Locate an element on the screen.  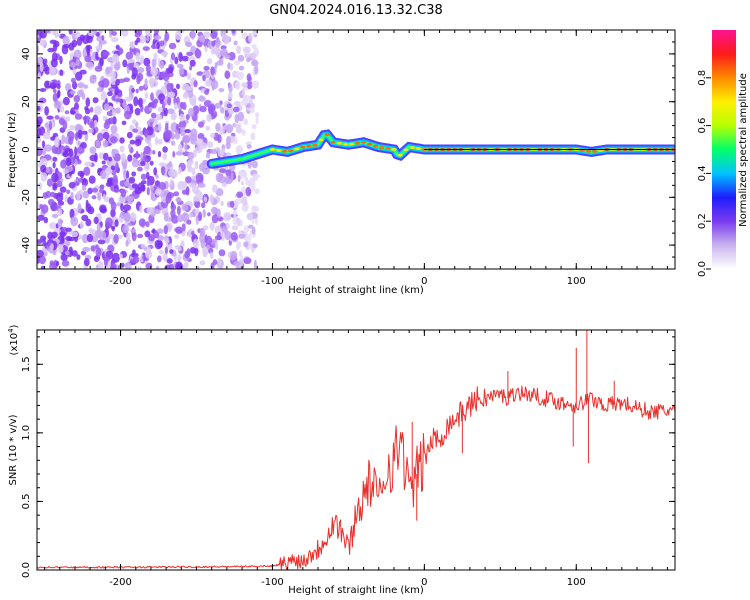
snr-x-tick-label: 100 is located at coordinates (576, 582).